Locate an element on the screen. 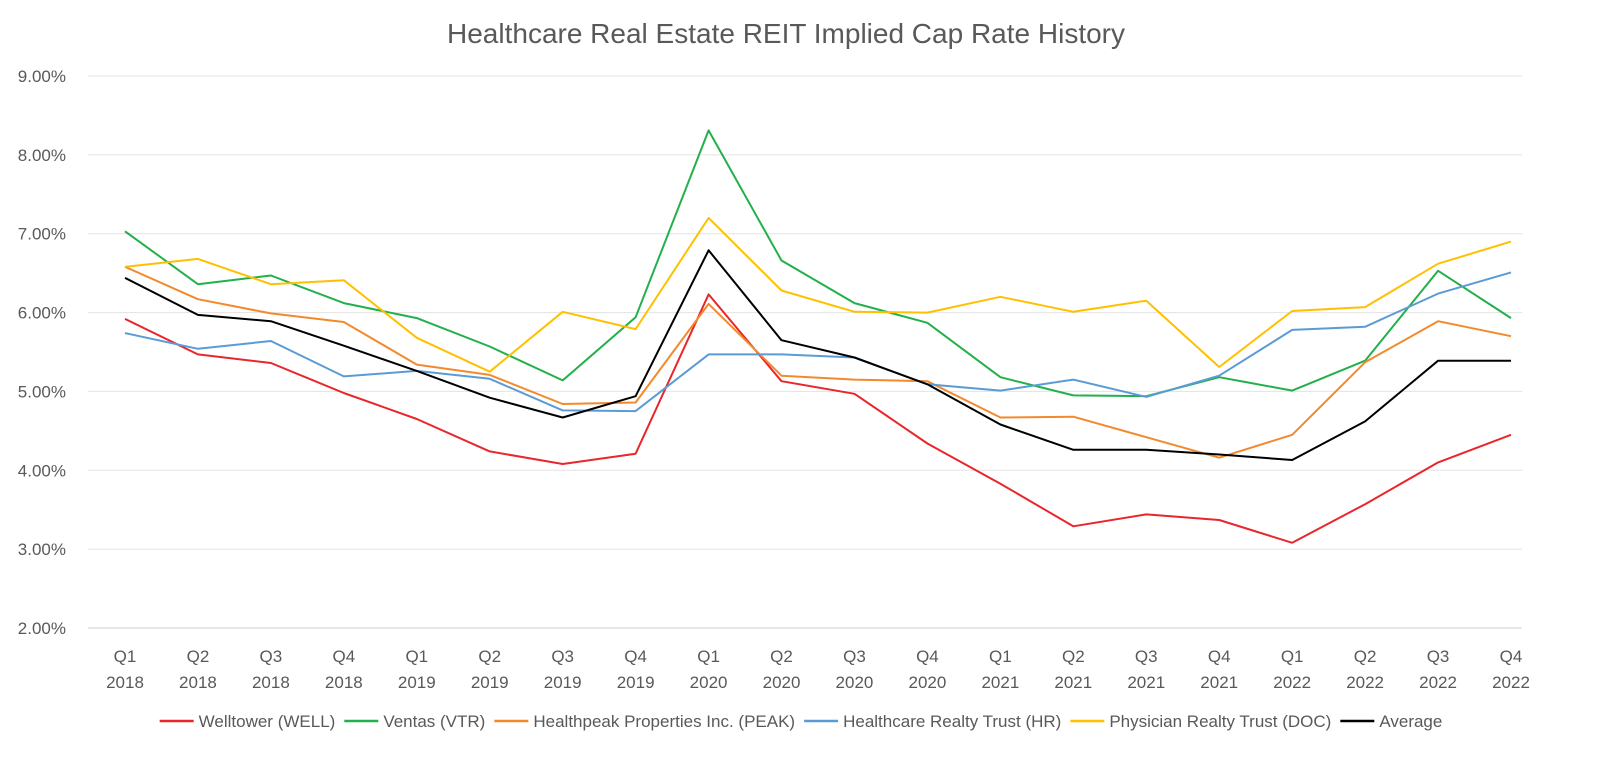 The image size is (1602, 767). legend-item-ventas-vtr: Ventas (VTR) is located at coordinates (414, 721).